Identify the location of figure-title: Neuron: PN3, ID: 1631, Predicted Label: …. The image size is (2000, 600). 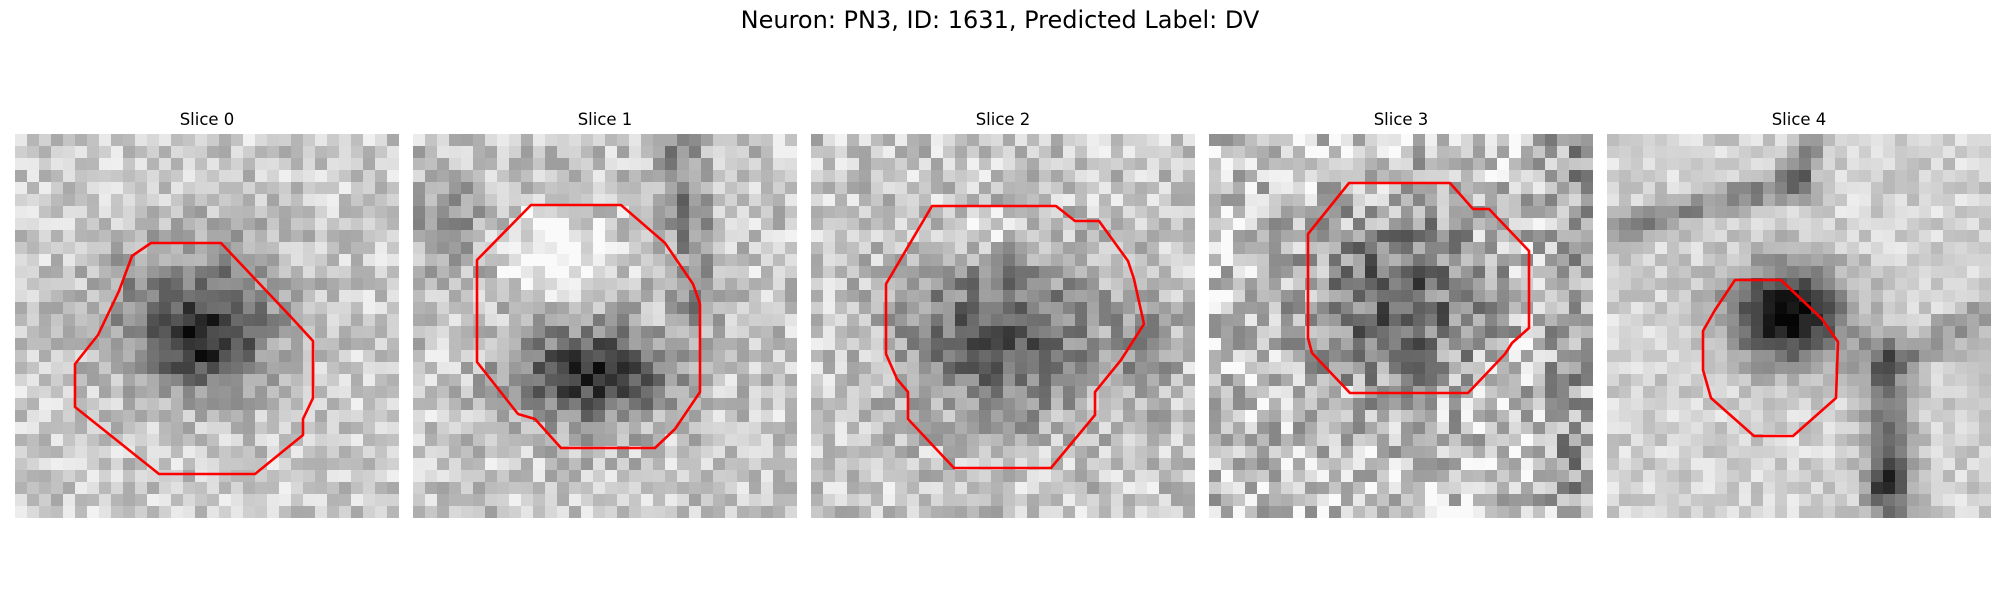
(1000, 20).